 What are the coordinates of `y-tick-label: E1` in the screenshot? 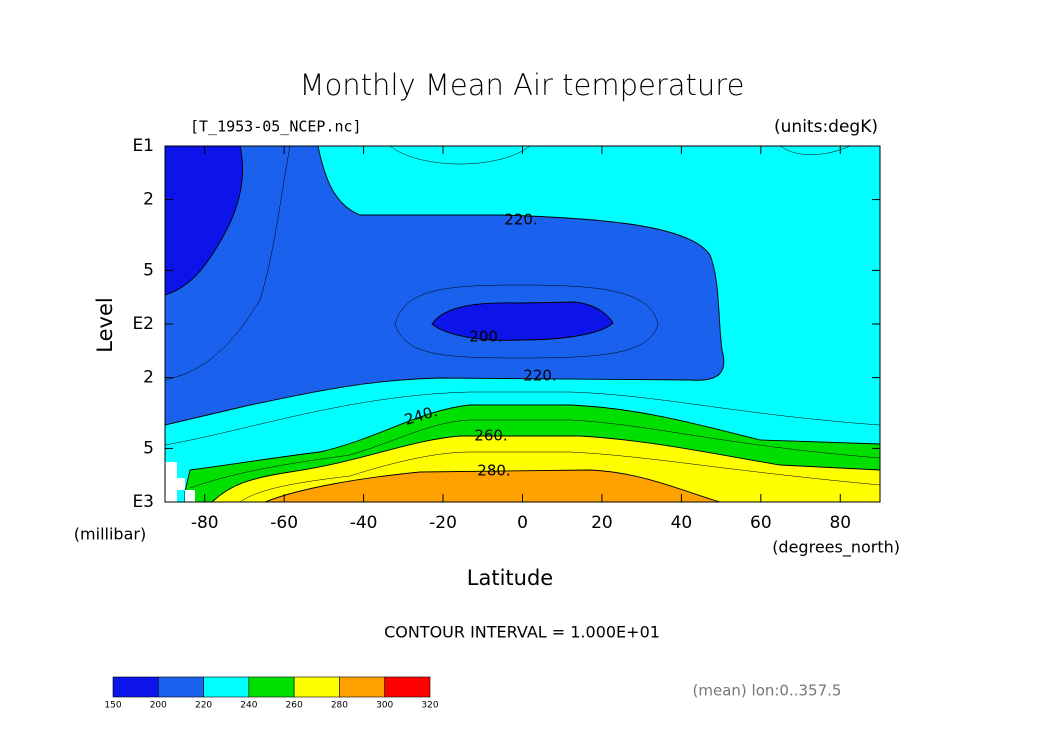 It's located at (143, 146).